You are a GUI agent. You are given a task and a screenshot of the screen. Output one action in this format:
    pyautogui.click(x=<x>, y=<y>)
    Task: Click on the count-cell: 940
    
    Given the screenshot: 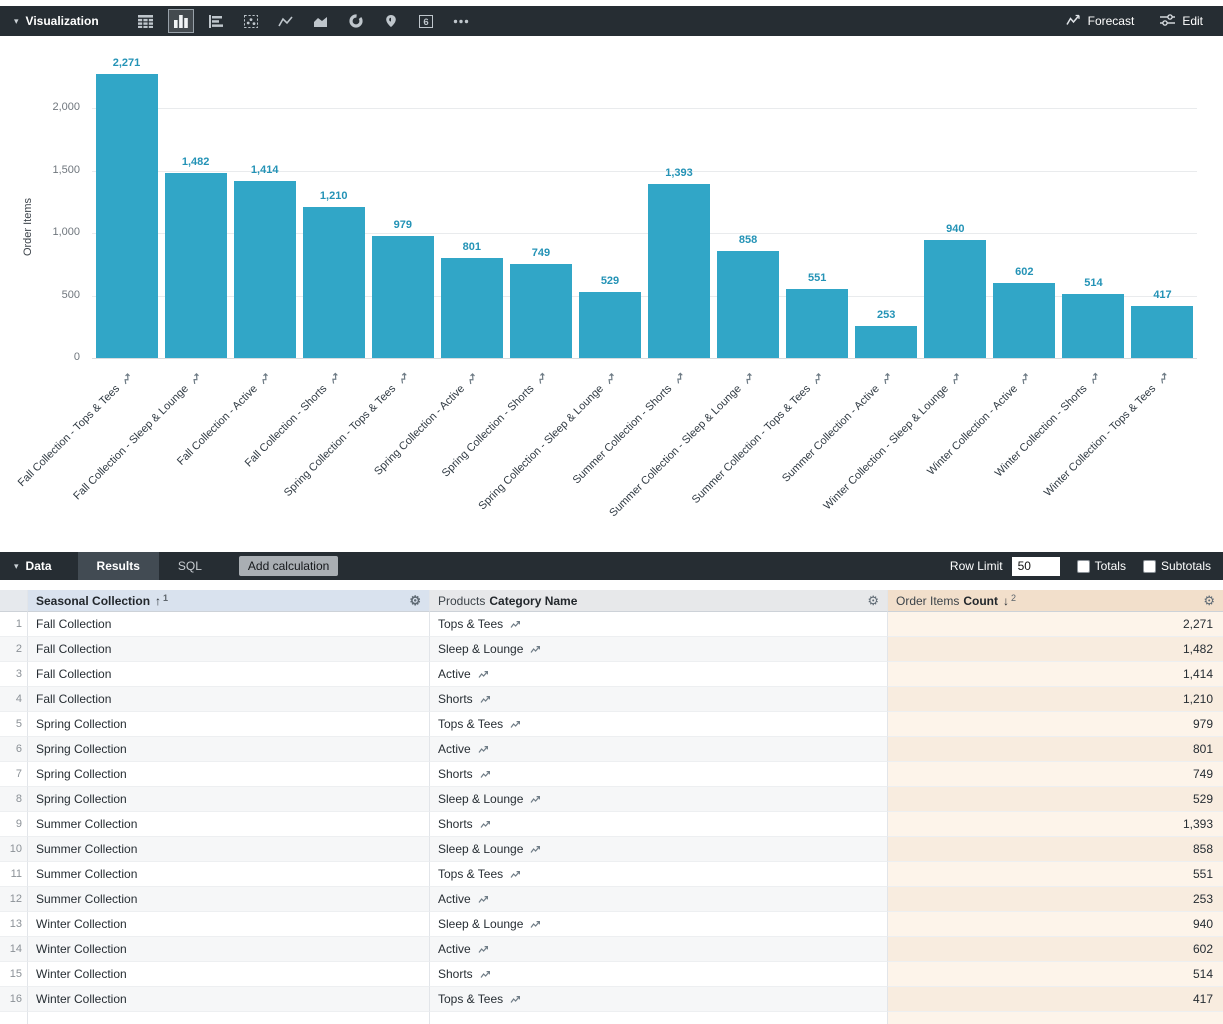 What is the action you would take?
    pyautogui.click(x=1055, y=924)
    